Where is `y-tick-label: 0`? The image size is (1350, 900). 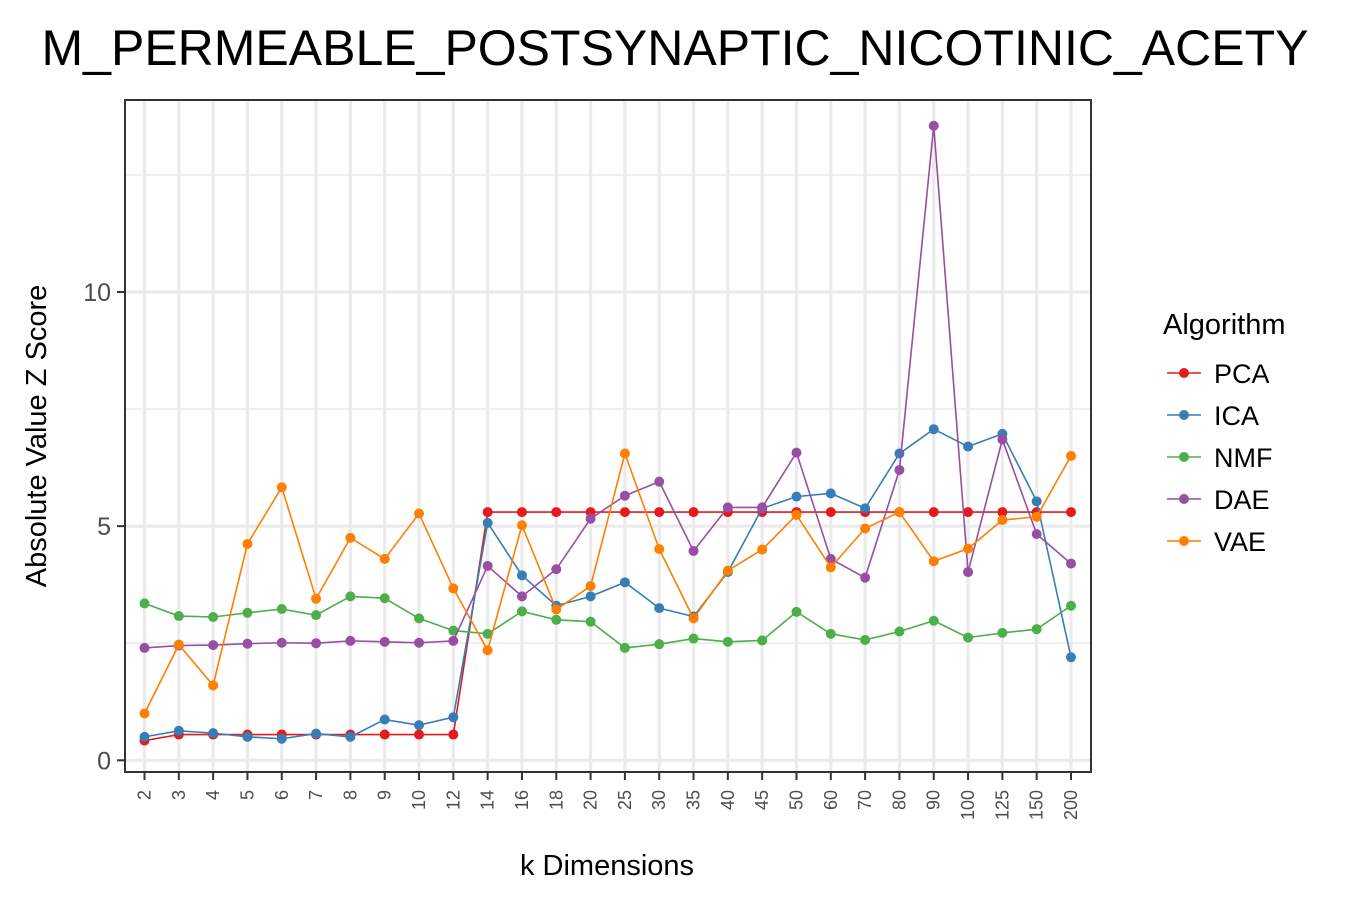 y-tick-label: 0 is located at coordinates (104, 761).